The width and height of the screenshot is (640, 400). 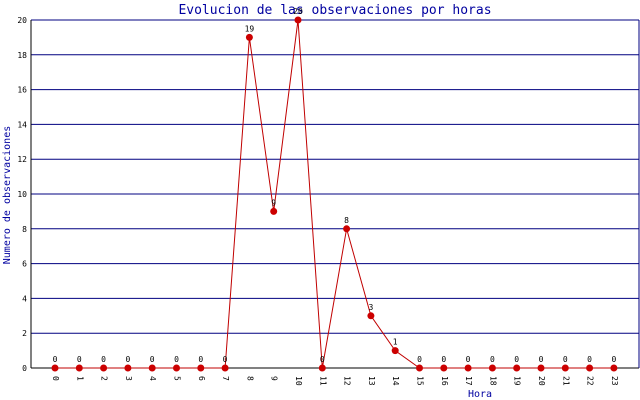 What do you see at coordinates (370, 307) in the screenshot?
I see `data-label: 3` at bounding box center [370, 307].